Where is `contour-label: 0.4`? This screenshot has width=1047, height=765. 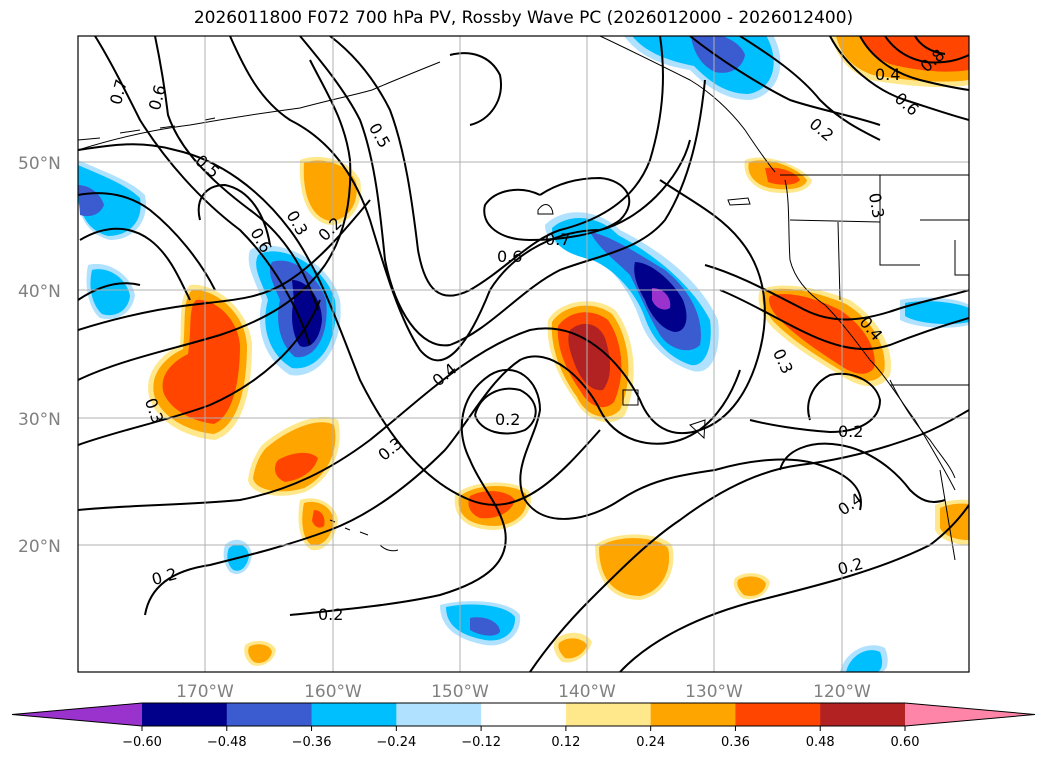 contour-label: 0.4 is located at coordinates (887, 74).